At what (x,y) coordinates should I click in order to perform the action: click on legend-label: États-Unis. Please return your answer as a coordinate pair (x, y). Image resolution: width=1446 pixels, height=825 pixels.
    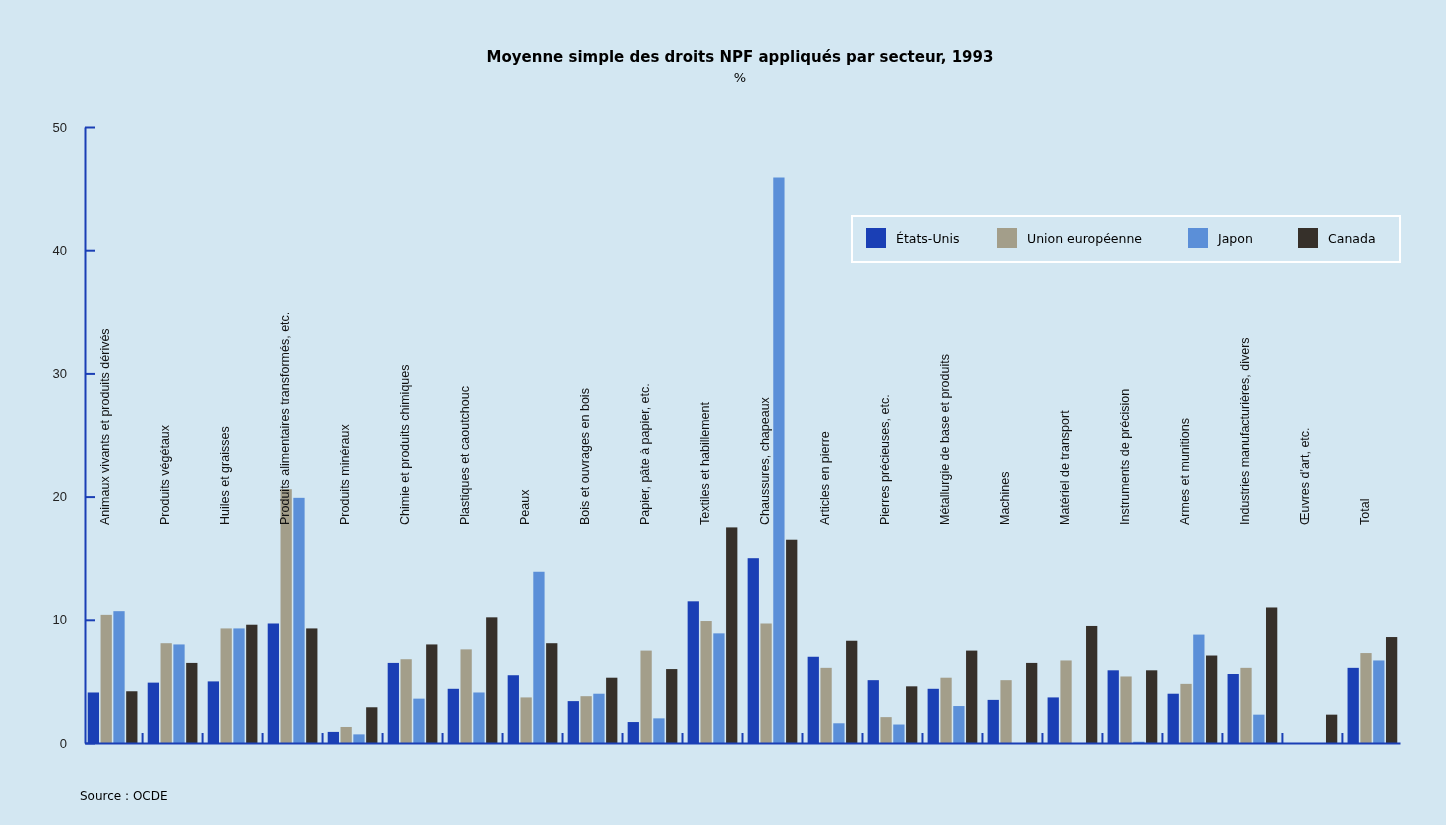
    Looking at the image, I should click on (928, 238).